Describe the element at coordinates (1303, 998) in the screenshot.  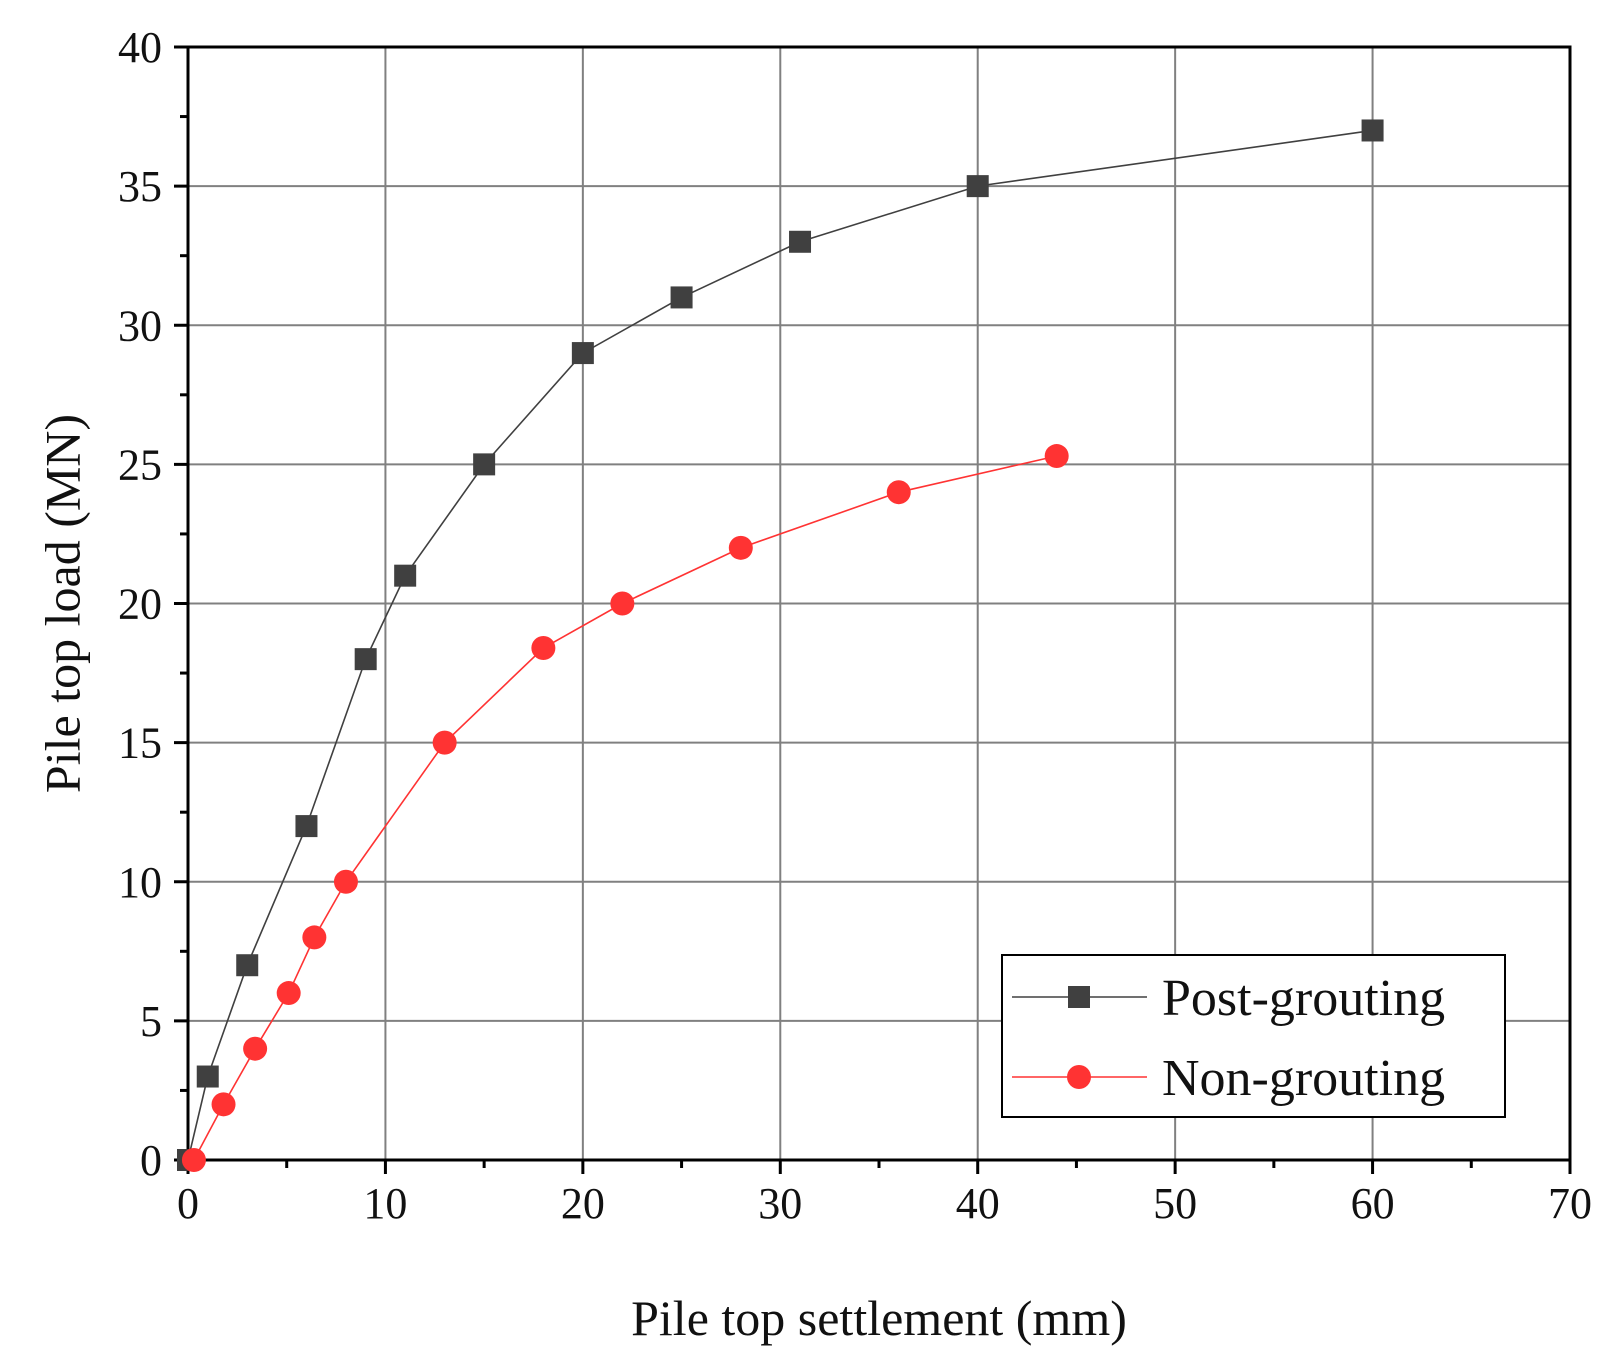
I see `legend-label-post-grouting: Post-grouting` at that location.